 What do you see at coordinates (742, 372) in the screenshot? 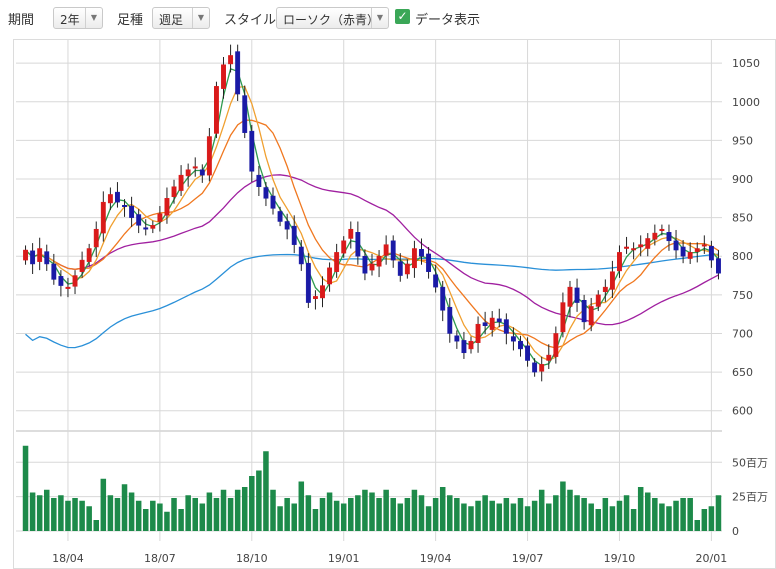
I see `price-tick-label: 650` at bounding box center [742, 372].